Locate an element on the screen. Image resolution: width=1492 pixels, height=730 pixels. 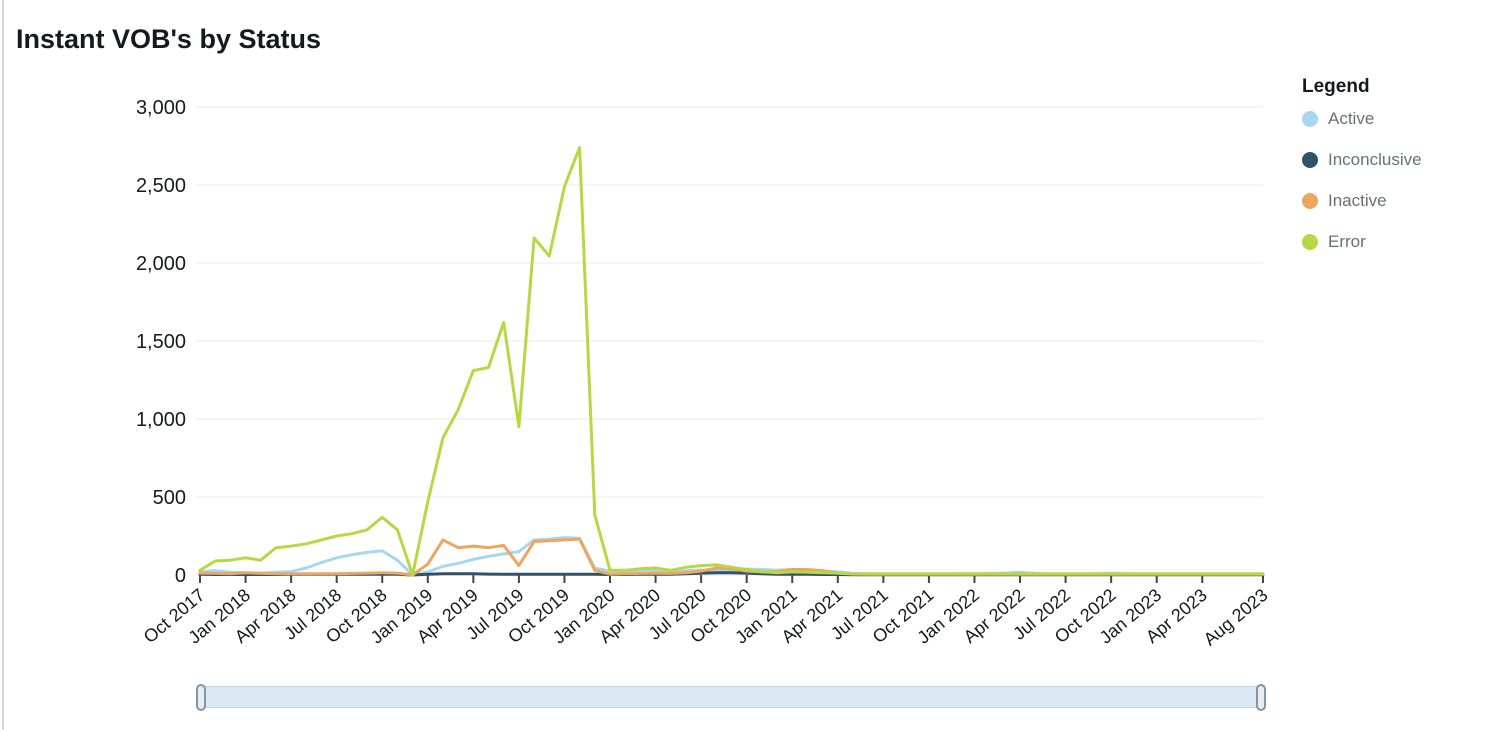
inconclusive-swatch-icon is located at coordinates (1310, 159).